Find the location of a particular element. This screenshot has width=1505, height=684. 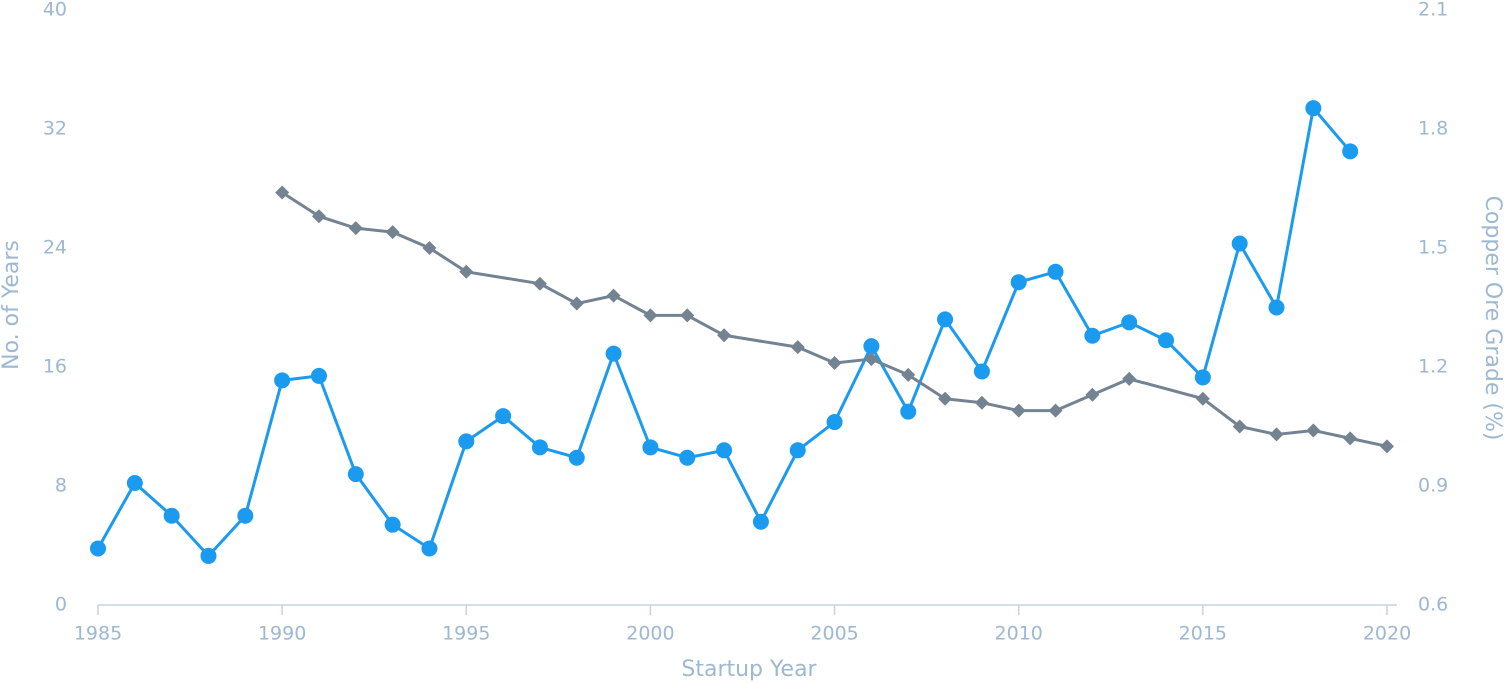

y-tick-label: 0 is located at coordinates (61, 605).